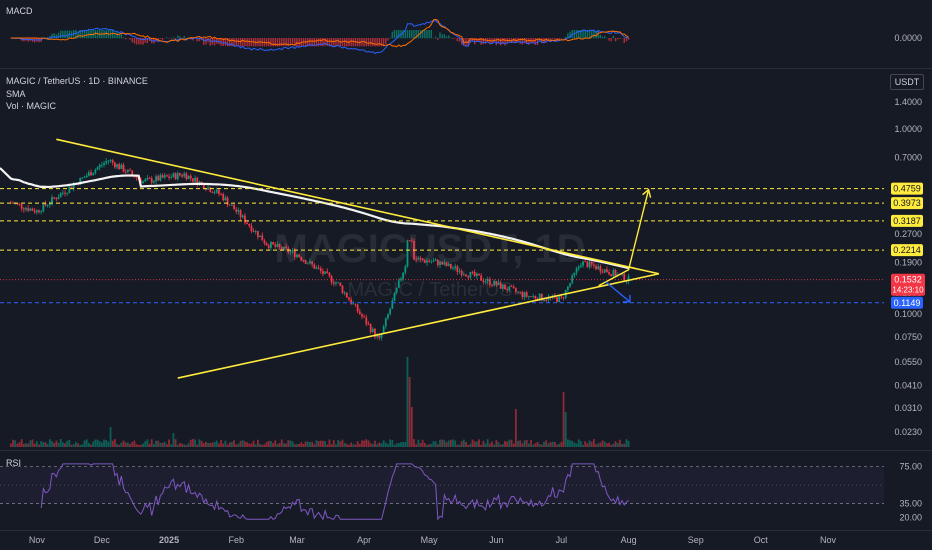 This screenshot has height=550, width=932. What do you see at coordinates (466, 68) in the screenshot?
I see `pane-separator-top` at bounding box center [466, 68].